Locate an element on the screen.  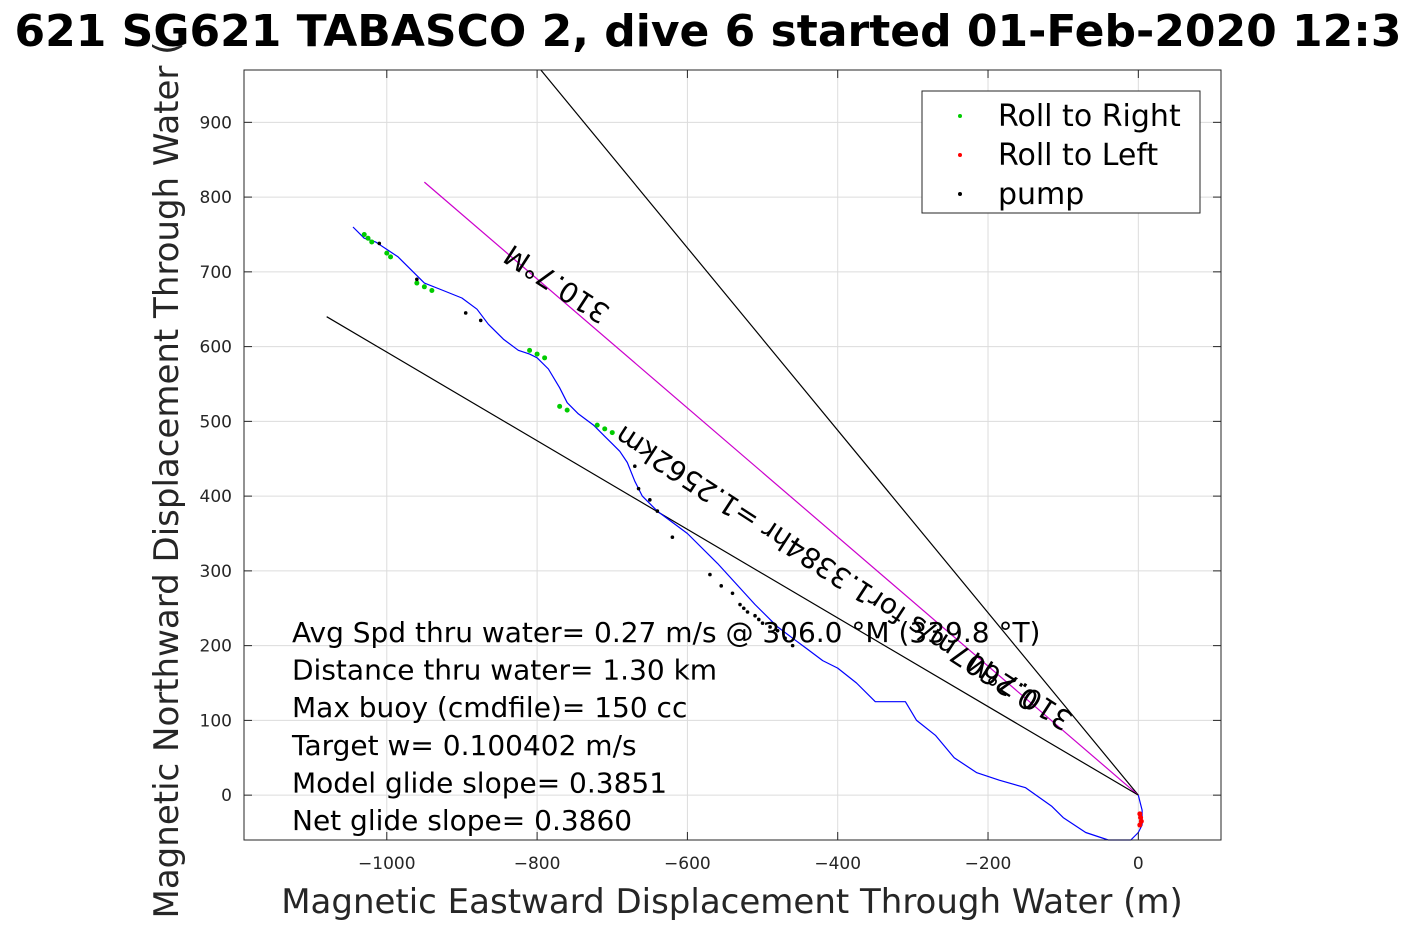
legend-box is located at coordinates (1061, 152).